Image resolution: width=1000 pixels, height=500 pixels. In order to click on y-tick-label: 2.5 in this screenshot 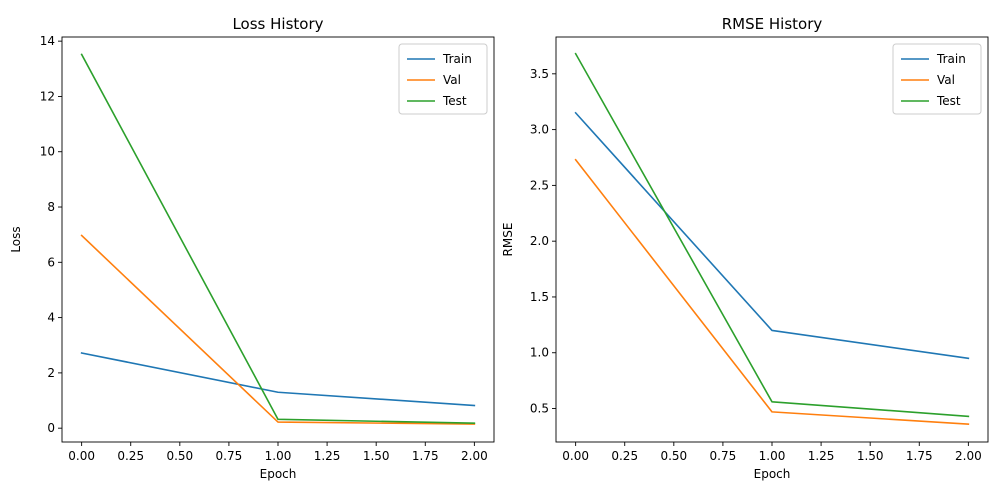, I will do `click(539, 185)`.